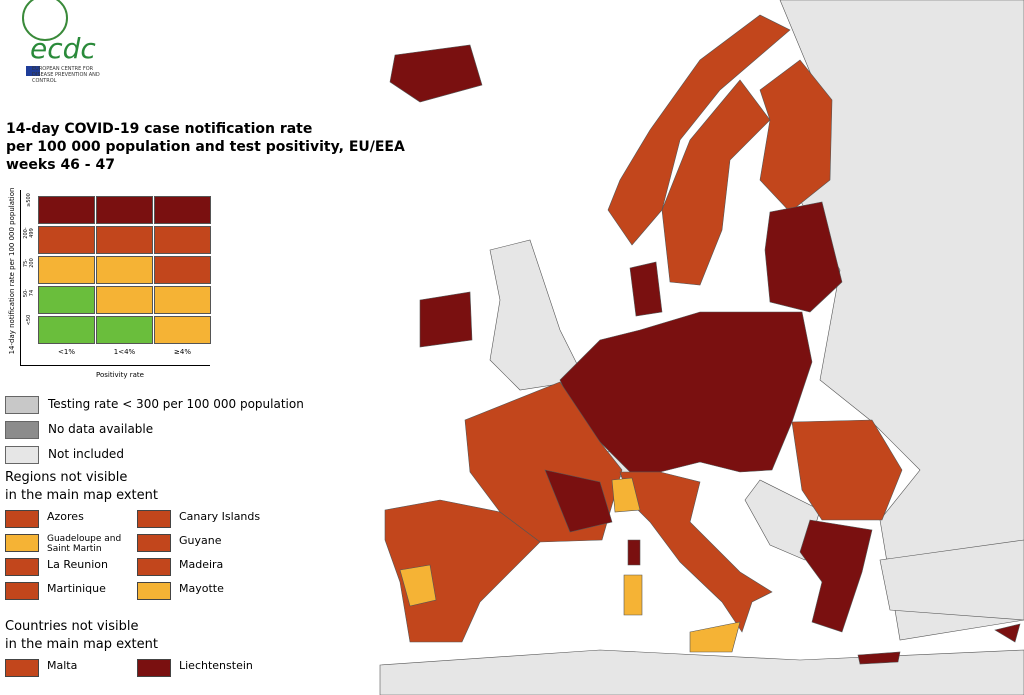 The width and height of the screenshot is (1024, 695). I want to click on logo: ecdc, so click(59, 38).